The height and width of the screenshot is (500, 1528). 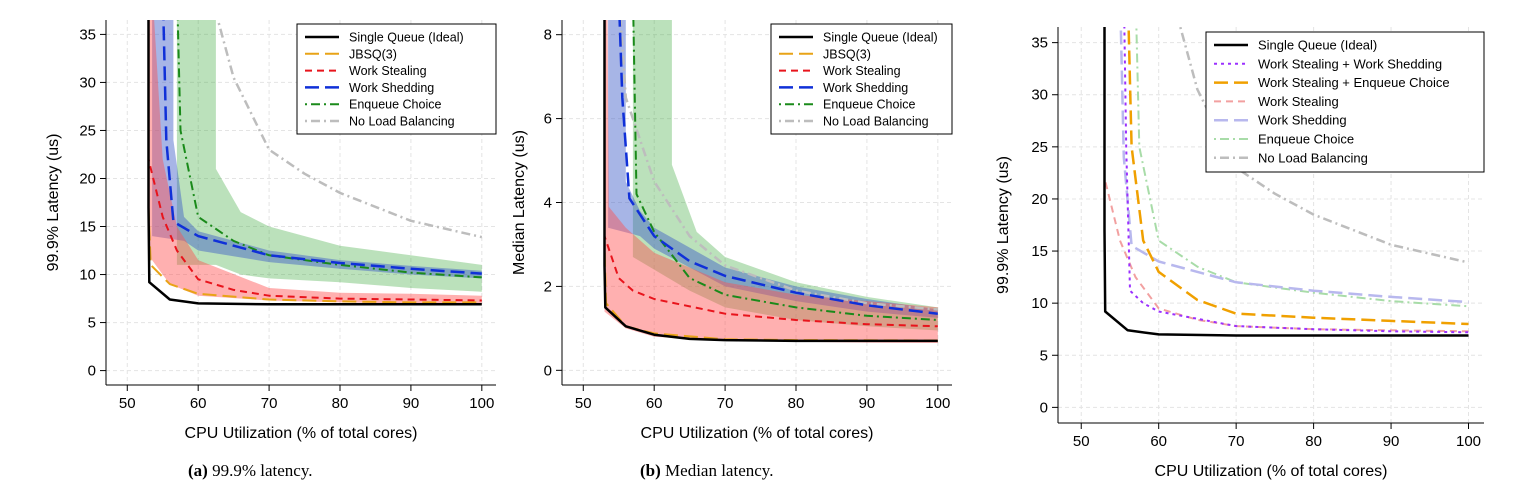 I want to click on caption-b: (b) Median latency., so click(x=707, y=470).